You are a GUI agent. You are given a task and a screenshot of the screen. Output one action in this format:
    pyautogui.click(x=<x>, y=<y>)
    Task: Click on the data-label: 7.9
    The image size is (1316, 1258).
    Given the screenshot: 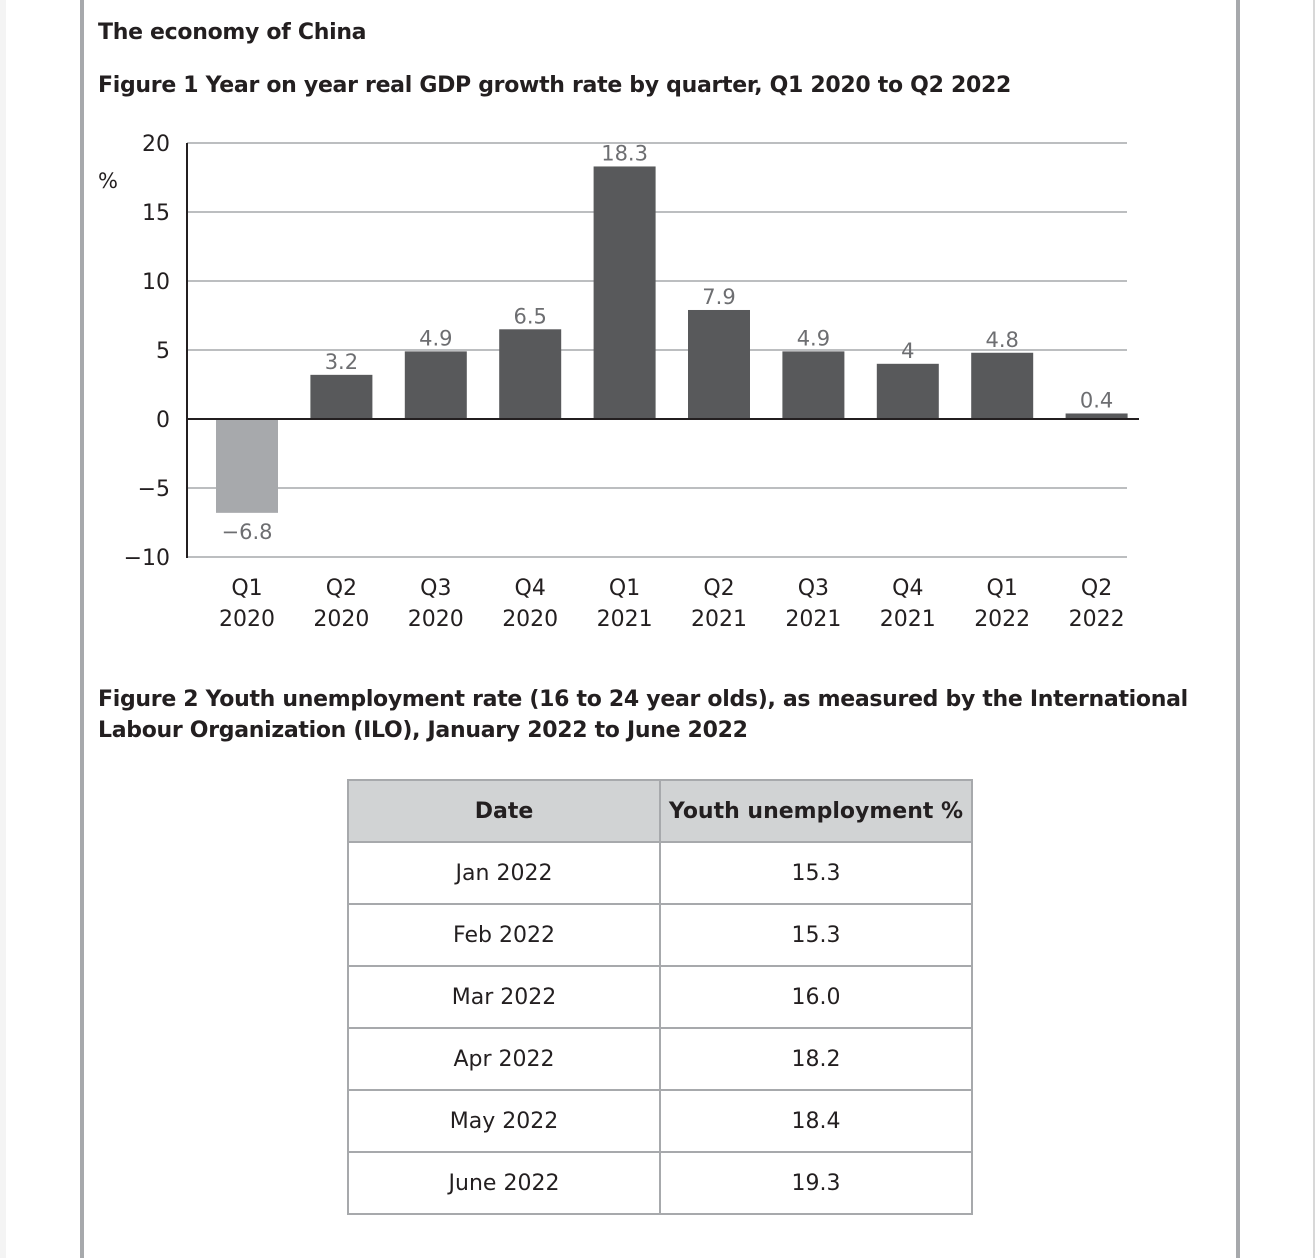 What is the action you would take?
    pyautogui.click(x=718, y=297)
    